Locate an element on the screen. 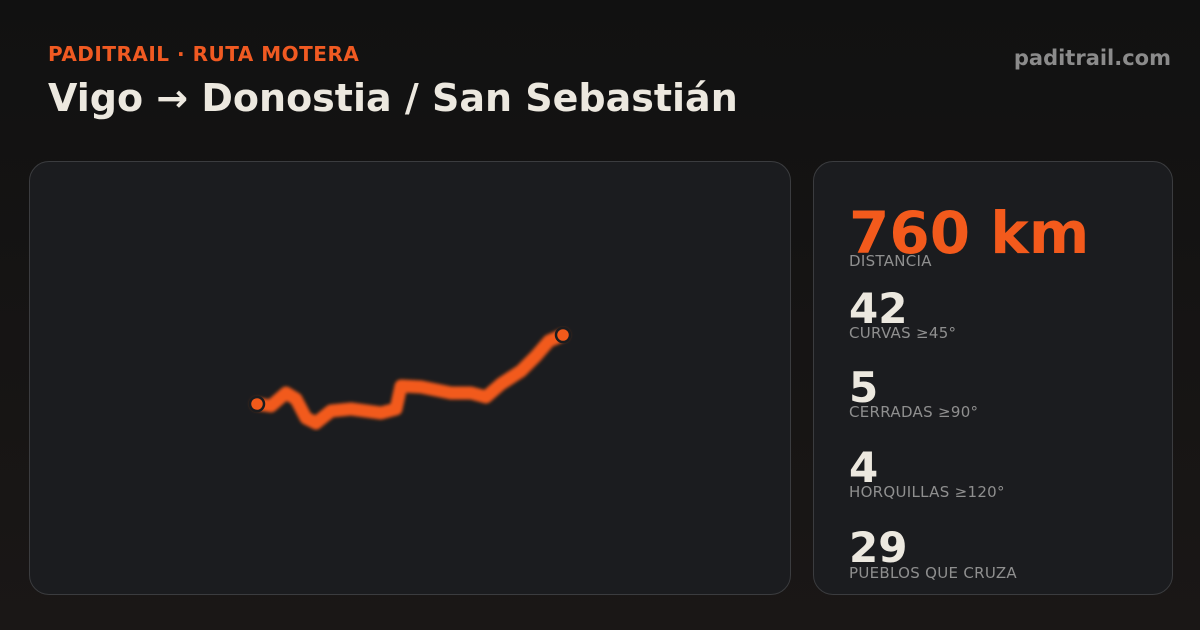 Image resolution: width=1200 pixels, height=630 pixels. start-marker is located at coordinates (257, 404).